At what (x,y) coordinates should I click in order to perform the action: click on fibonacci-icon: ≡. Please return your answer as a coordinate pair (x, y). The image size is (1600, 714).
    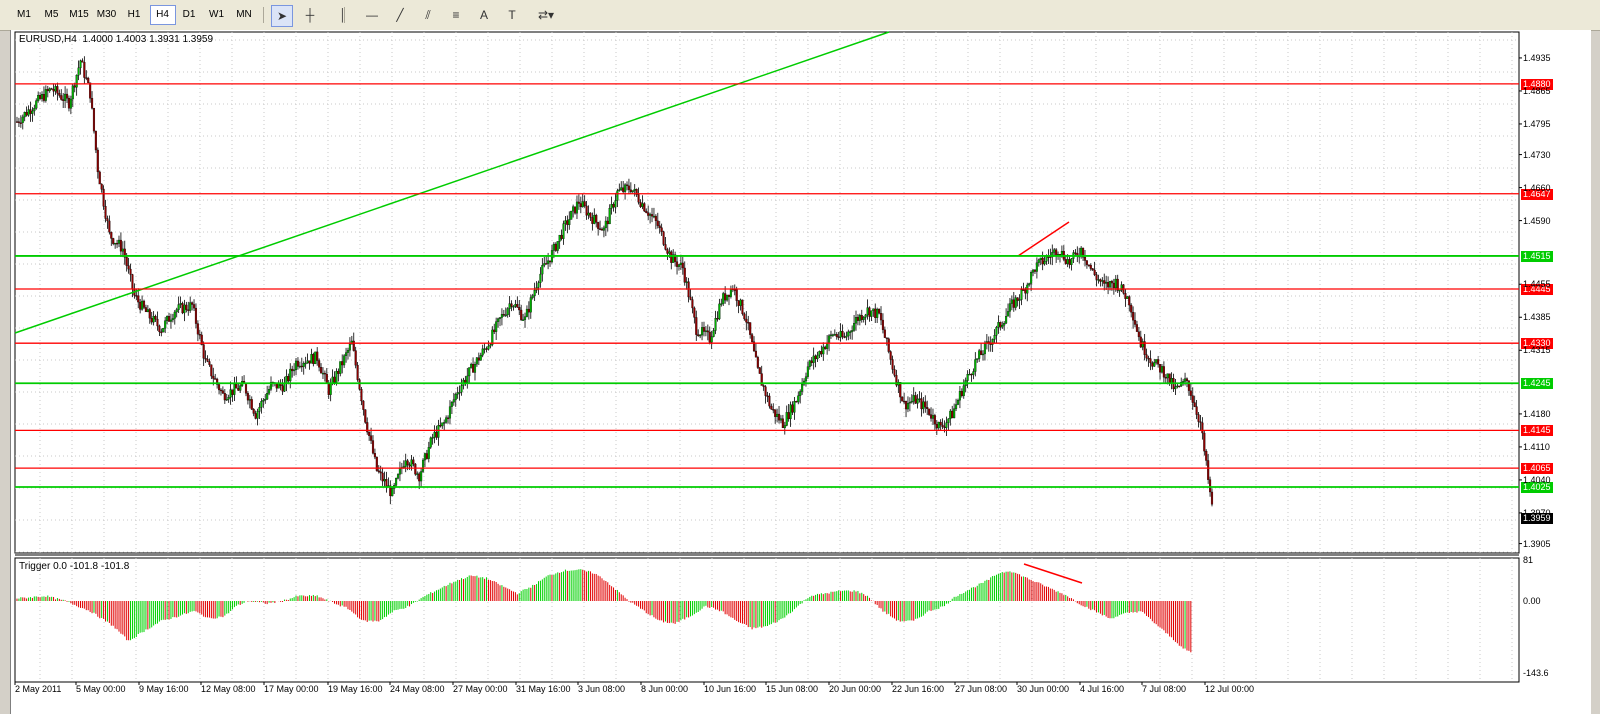
    Looking at the image, I should click on (456, 15).